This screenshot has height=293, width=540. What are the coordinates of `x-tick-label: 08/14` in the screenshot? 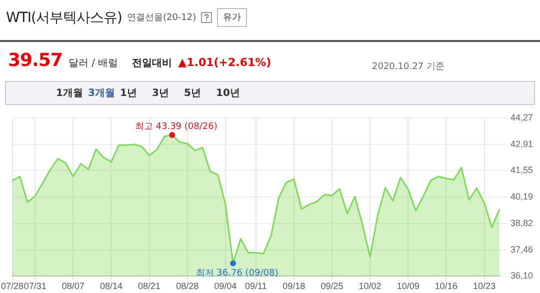 It's located at (111, 286).